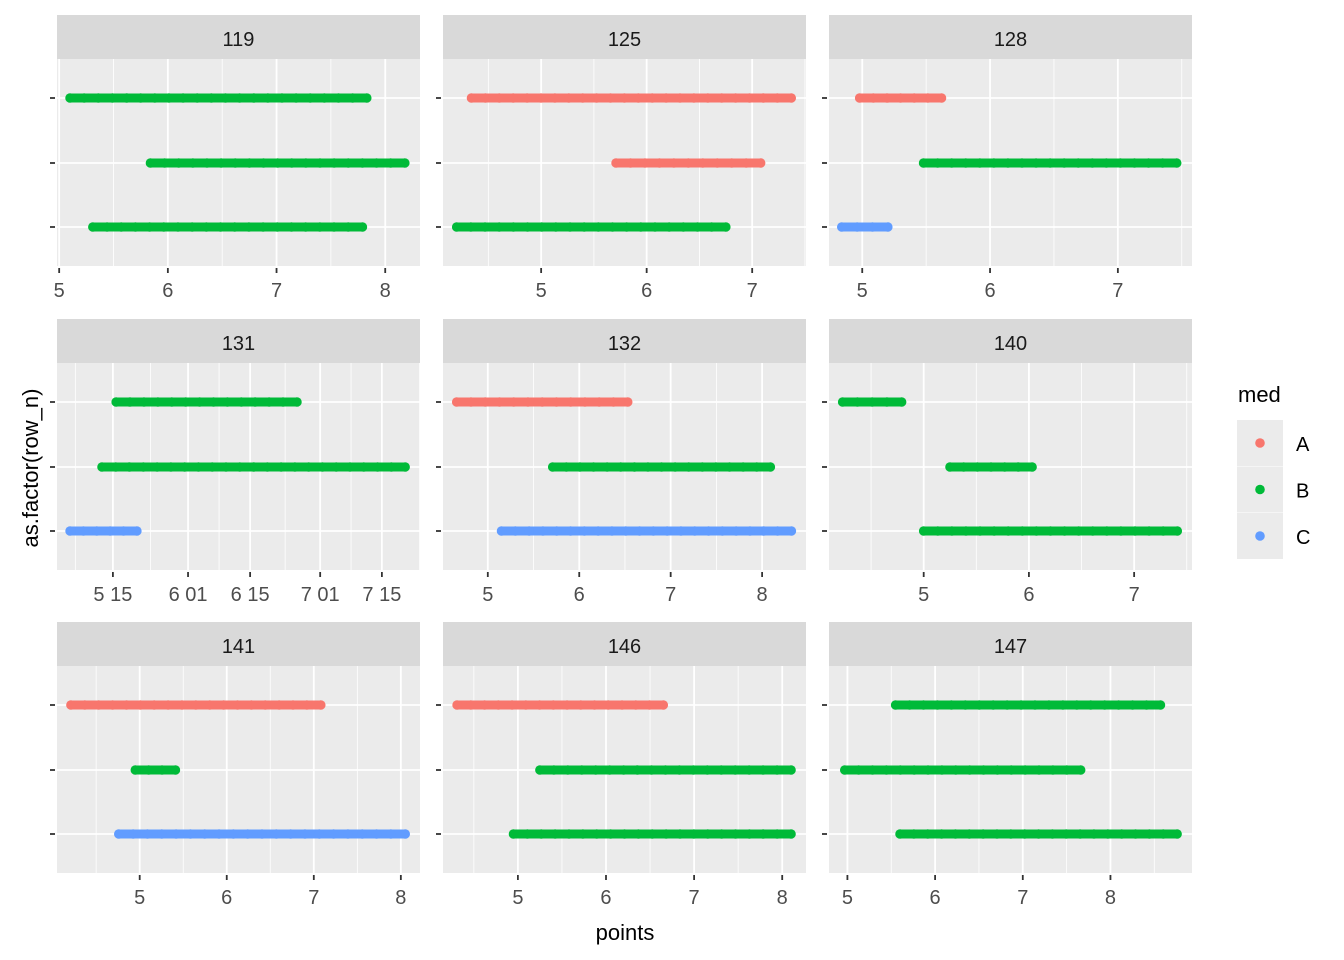 The width and height of the screenshot is (1344, 960). Describe the element at coordinates (1010, 644) in the screenshot. I see `facet-strip` at that location.